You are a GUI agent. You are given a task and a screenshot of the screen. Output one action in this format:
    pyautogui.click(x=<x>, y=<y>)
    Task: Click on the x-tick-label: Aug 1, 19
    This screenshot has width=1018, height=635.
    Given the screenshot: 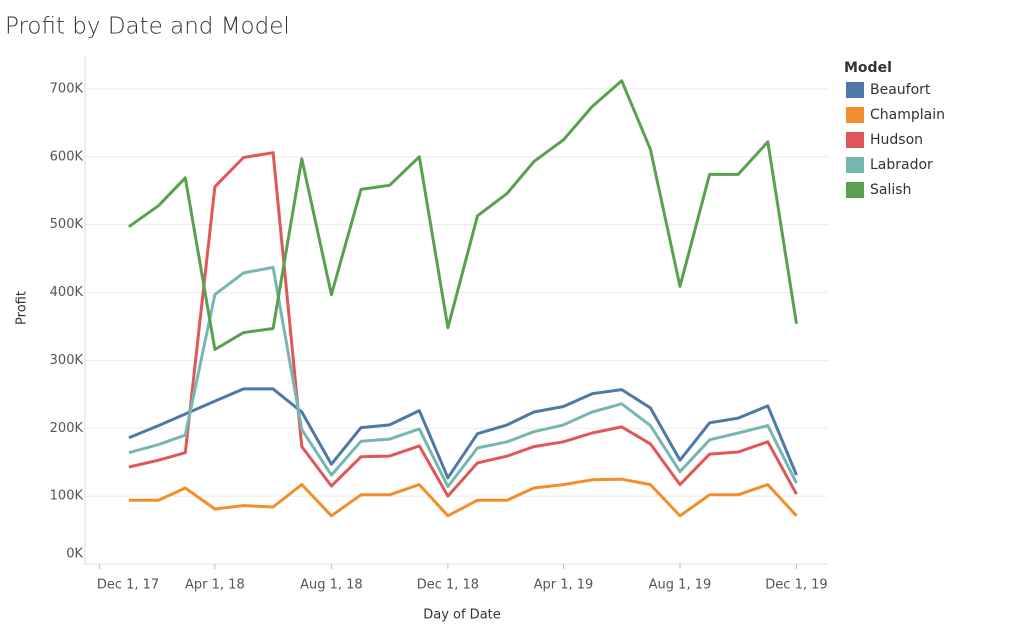 What is the action you would take?
    pyautogui.click(x=680, y=585)
    